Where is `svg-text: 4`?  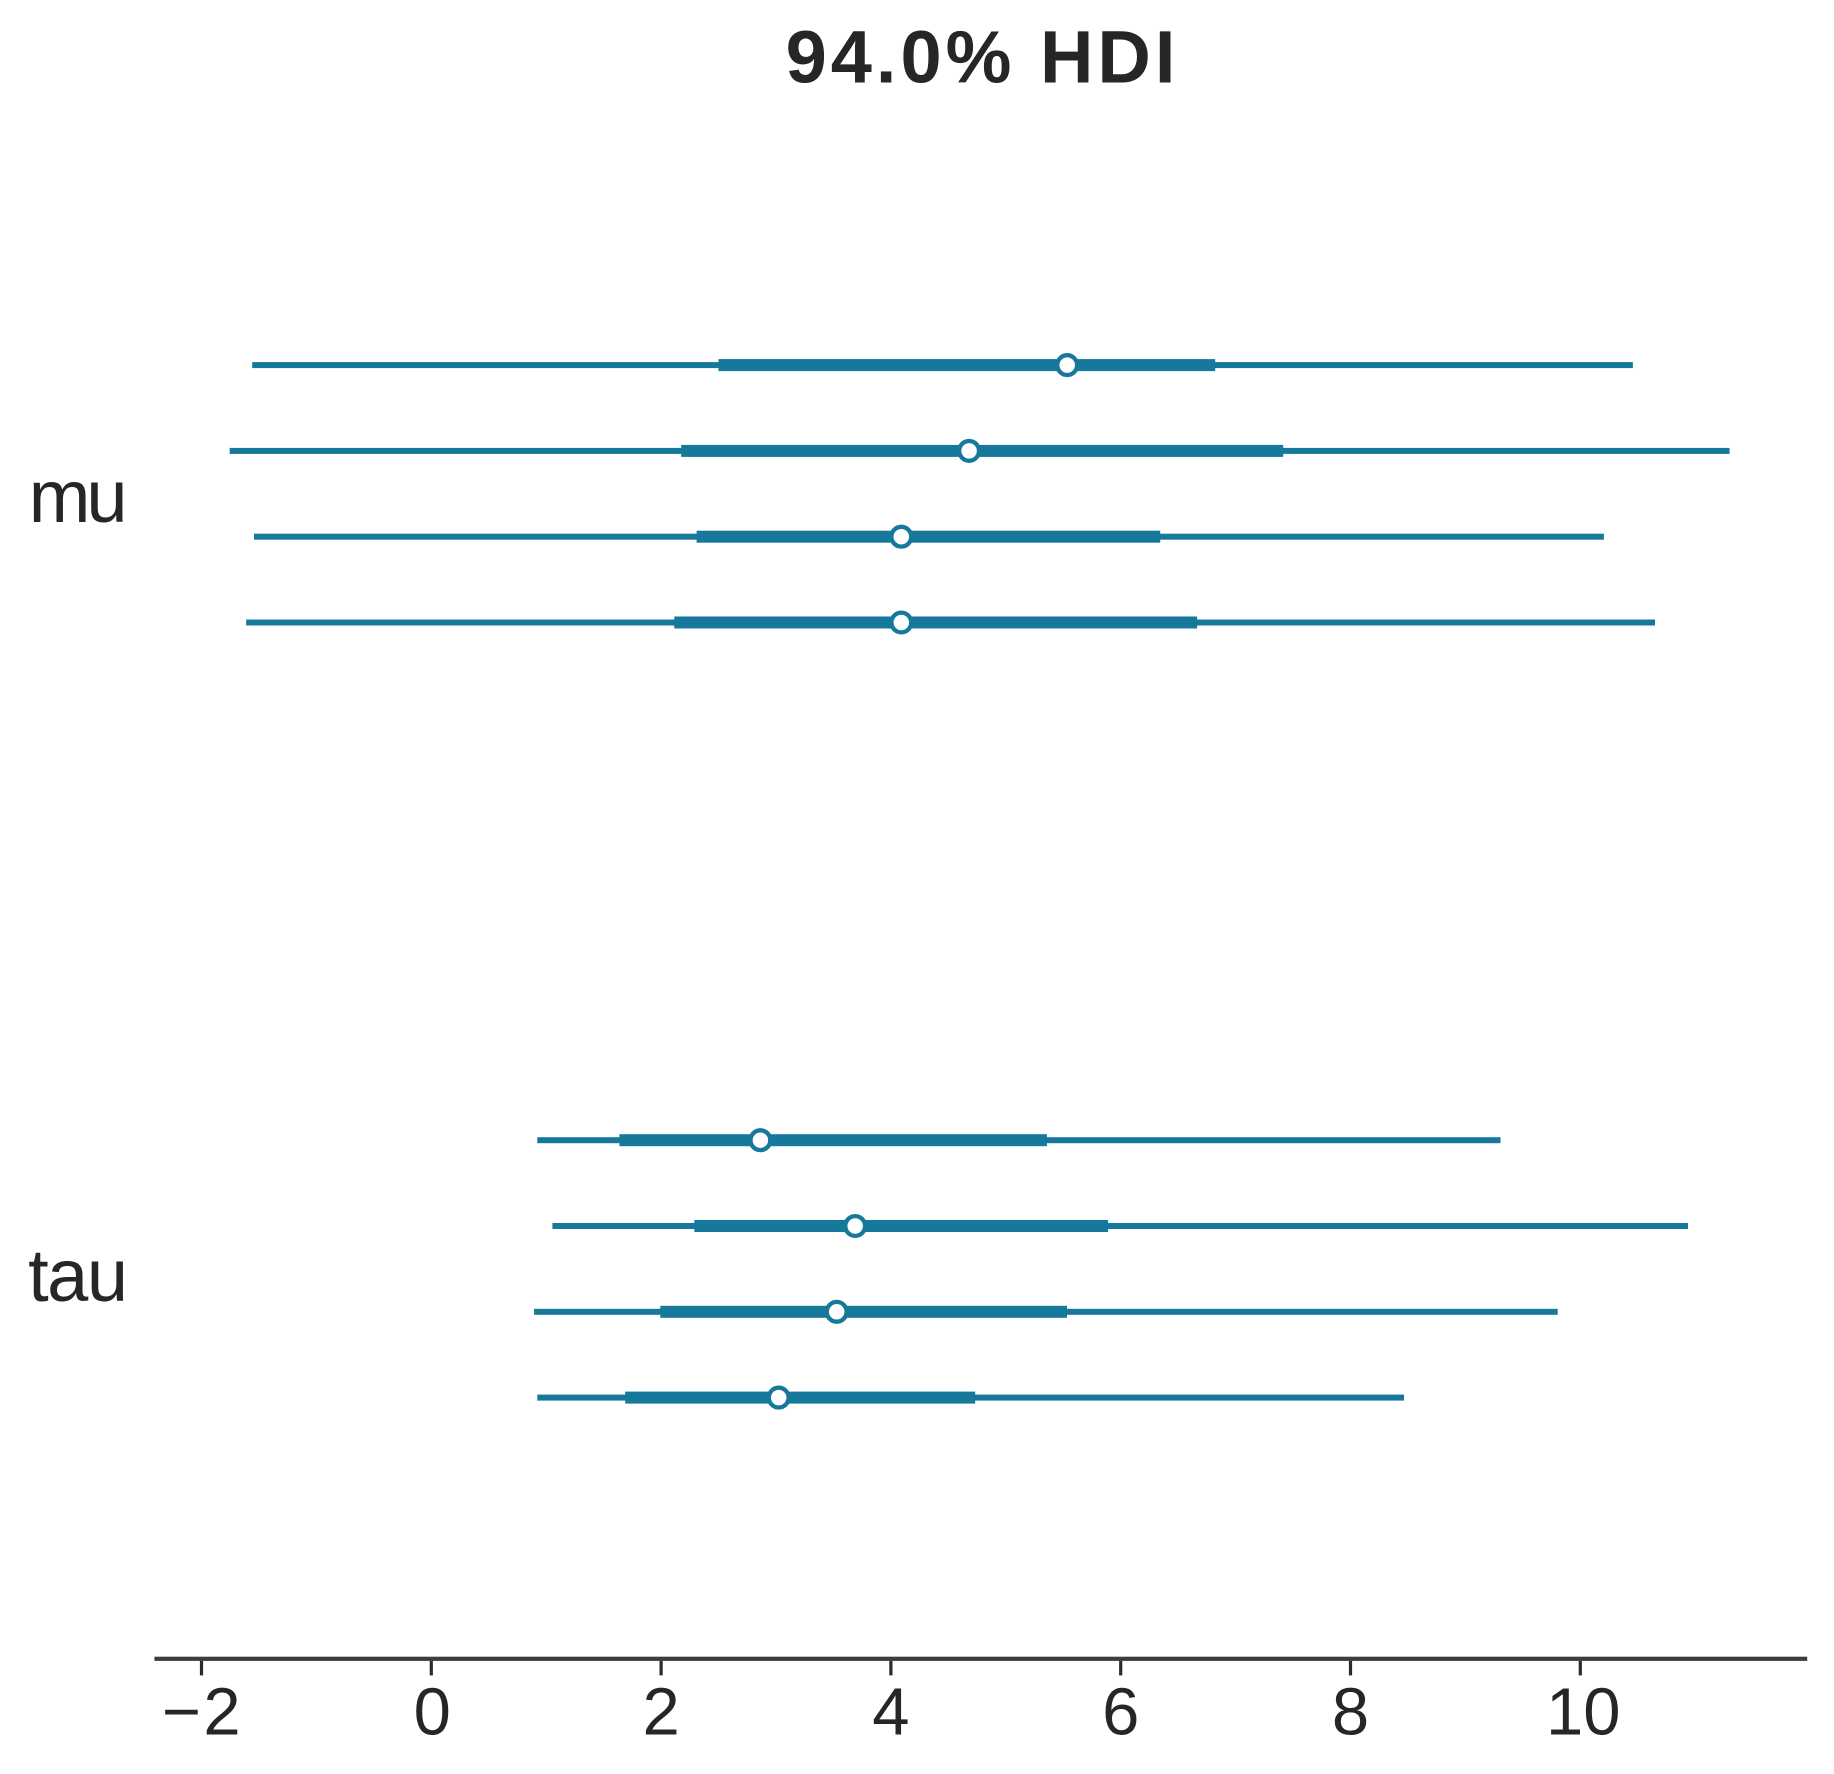
svg-text: 4 is located at coordinates (890, 1712).